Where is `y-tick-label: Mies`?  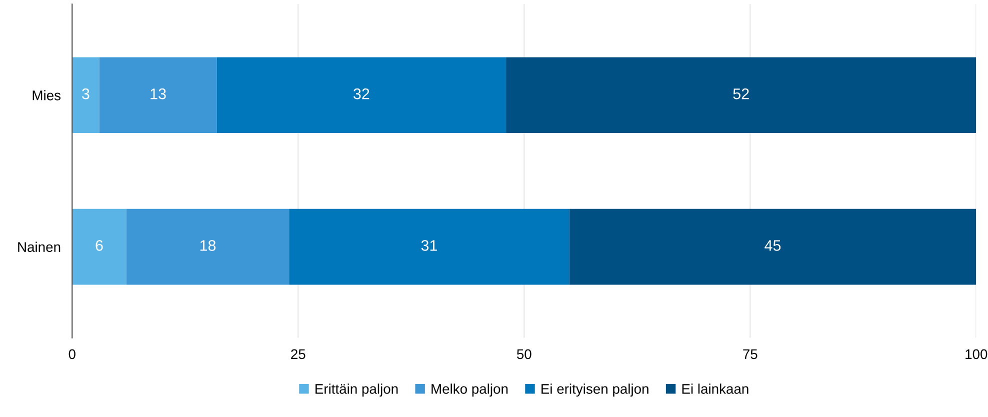
y-tick-label: Mies is located at coordinates (46, 95).